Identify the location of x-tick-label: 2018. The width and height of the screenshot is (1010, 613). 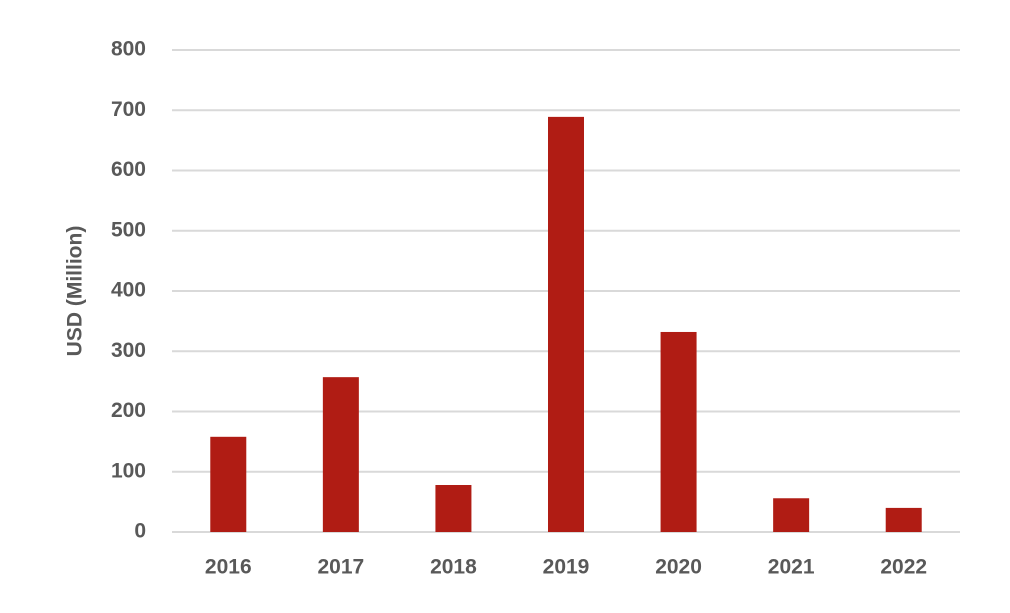
(453, 567).